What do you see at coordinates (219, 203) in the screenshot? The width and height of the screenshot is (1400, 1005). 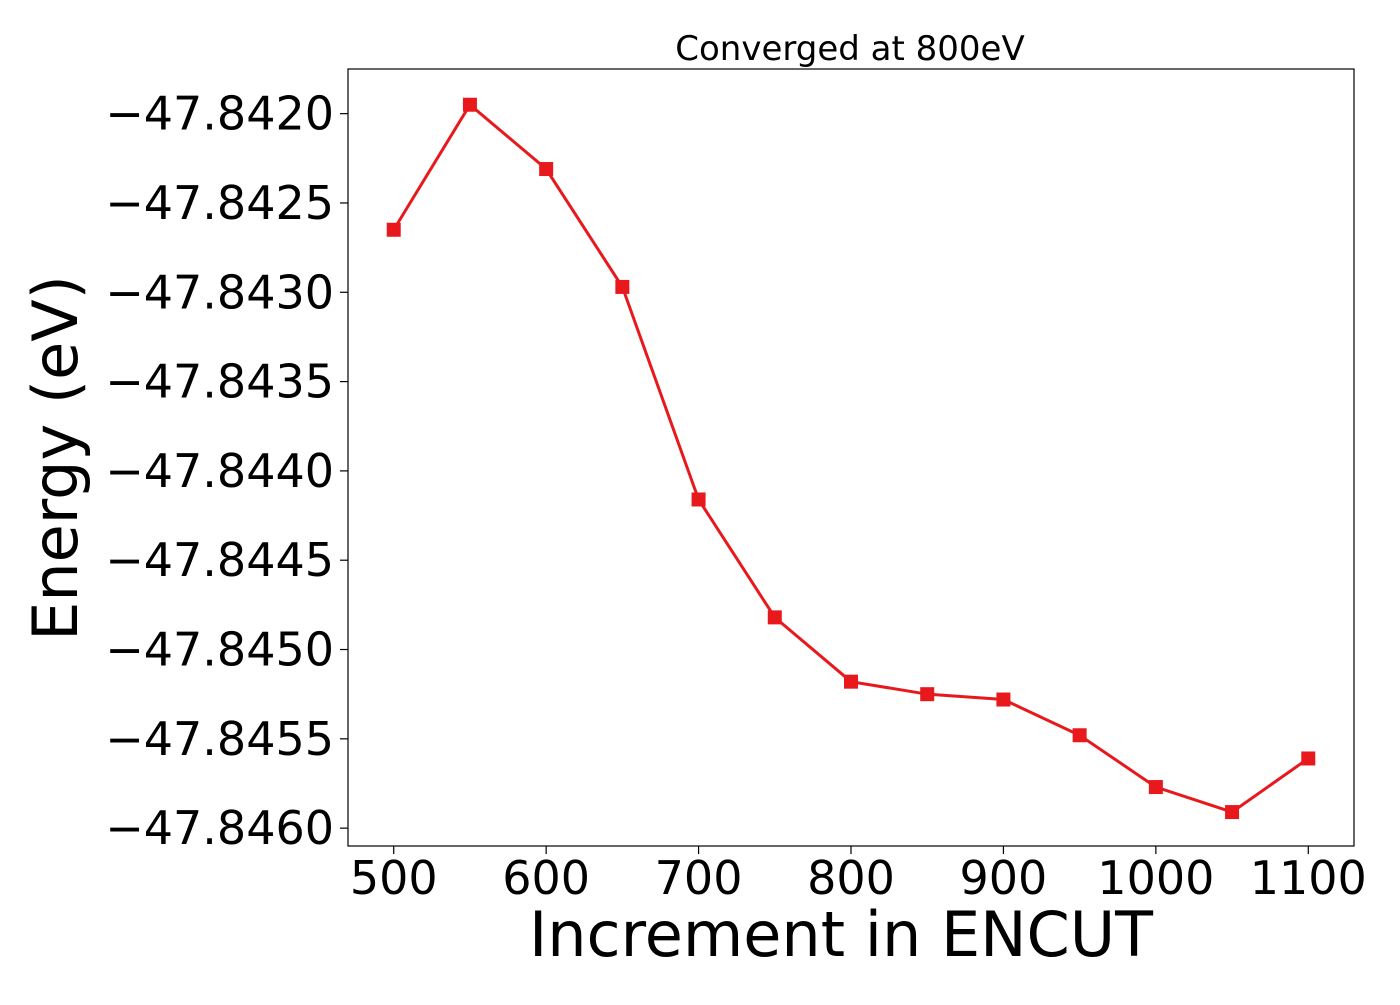 I see `y-tick-label: −47.8425` at bounding box center [219, 203].